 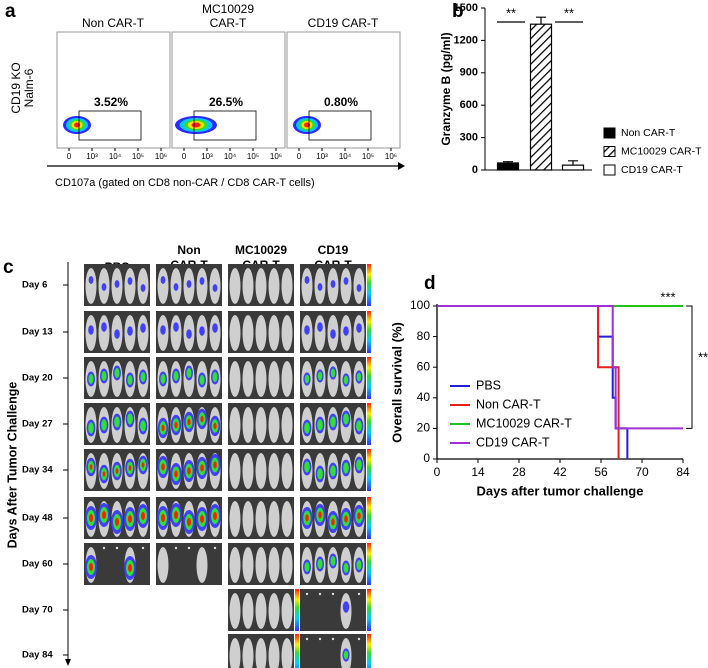 What do you see at coordinates (466, 40) in the screenshot?
I see `y-tick-label: 1200` at bounding box center [466, 40].